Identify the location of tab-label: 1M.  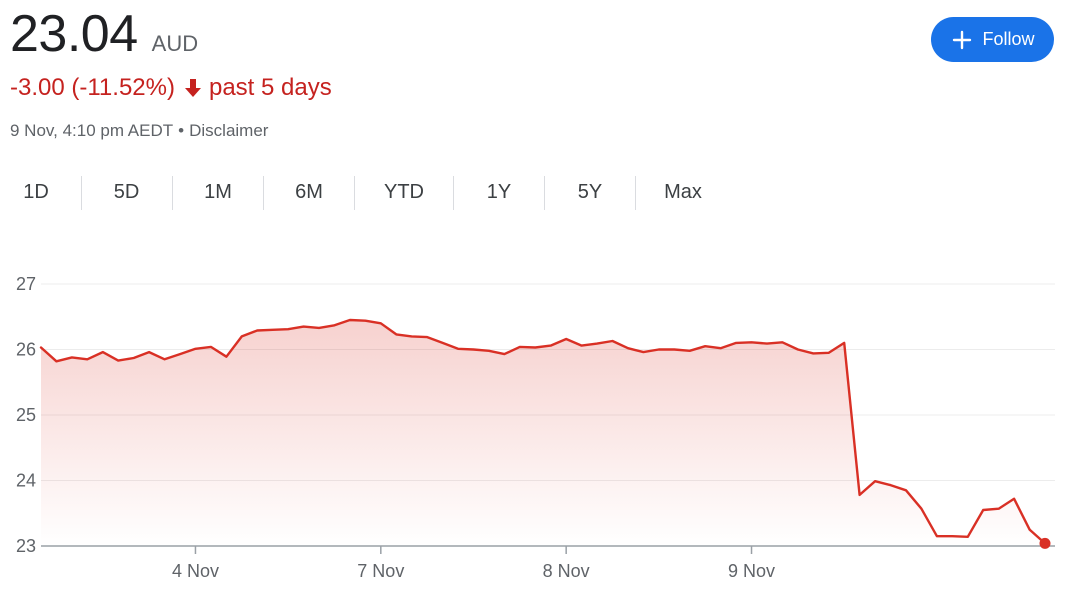
(218, 192).